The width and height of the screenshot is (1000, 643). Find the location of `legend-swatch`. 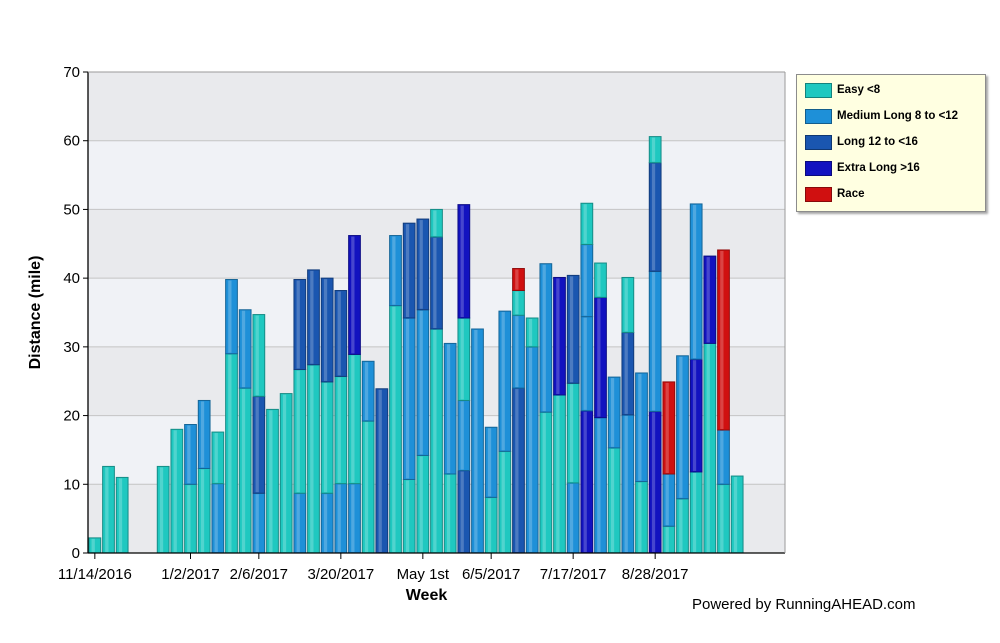

legend-swatch is located at coordinates (818, 194).